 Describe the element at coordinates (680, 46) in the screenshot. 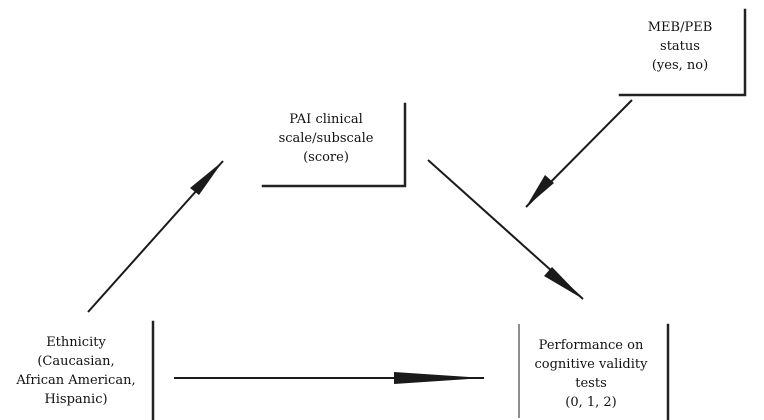

I see `node-meb-line-2: status` at that location.